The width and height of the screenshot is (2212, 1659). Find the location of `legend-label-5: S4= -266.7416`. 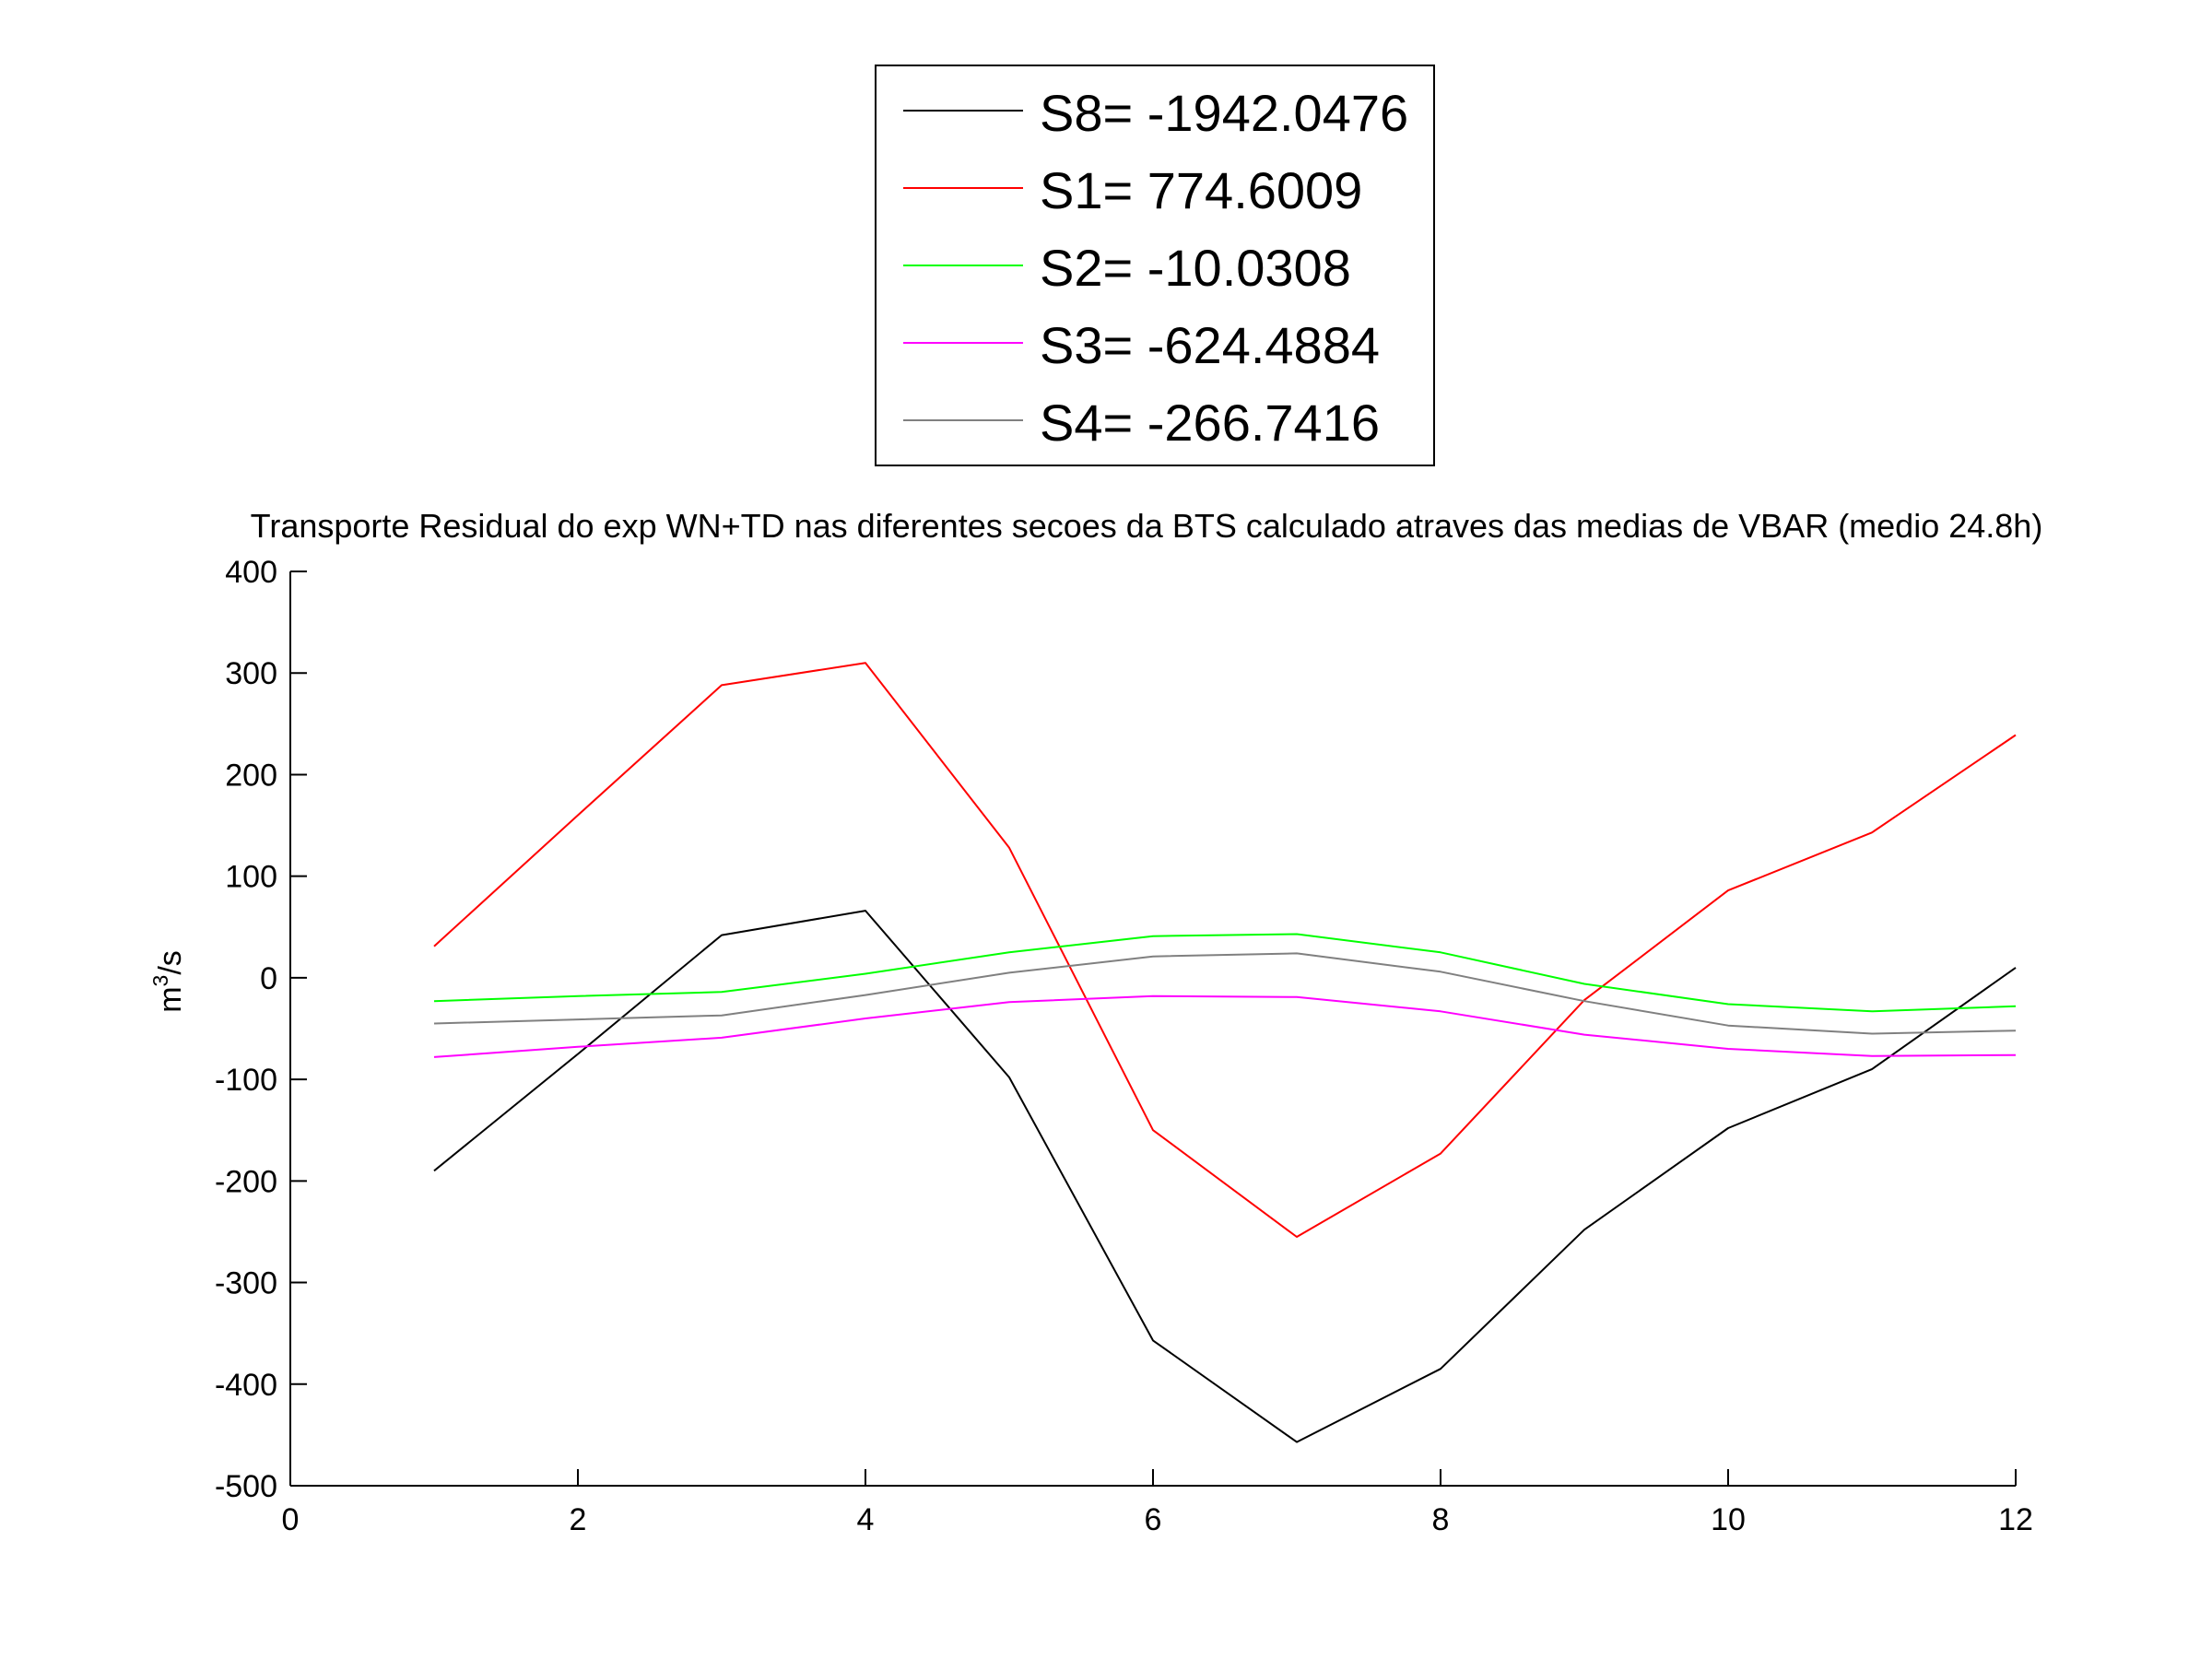

legend-label-5: S4= -266.7416 is located at coordinates (1210, 423).